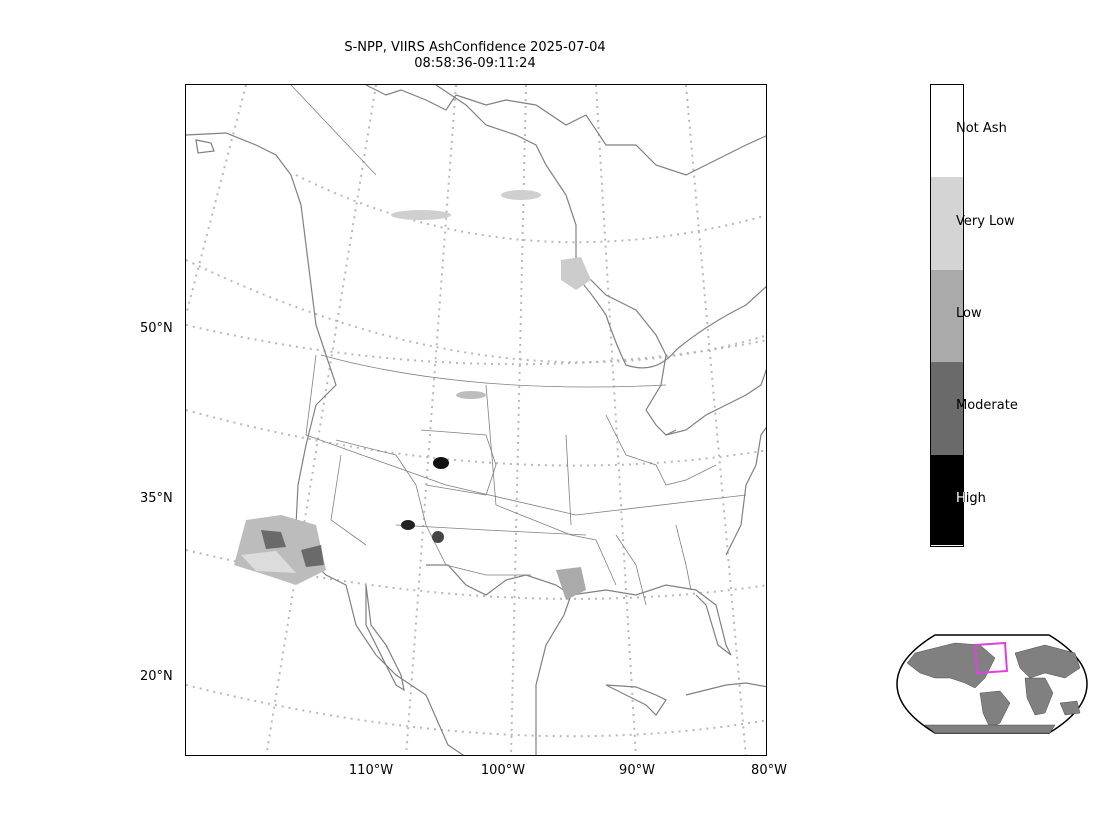 This screenshot has height=840, width=1120. I want to click on nunavut-ash-verylow, so click(521, 195).